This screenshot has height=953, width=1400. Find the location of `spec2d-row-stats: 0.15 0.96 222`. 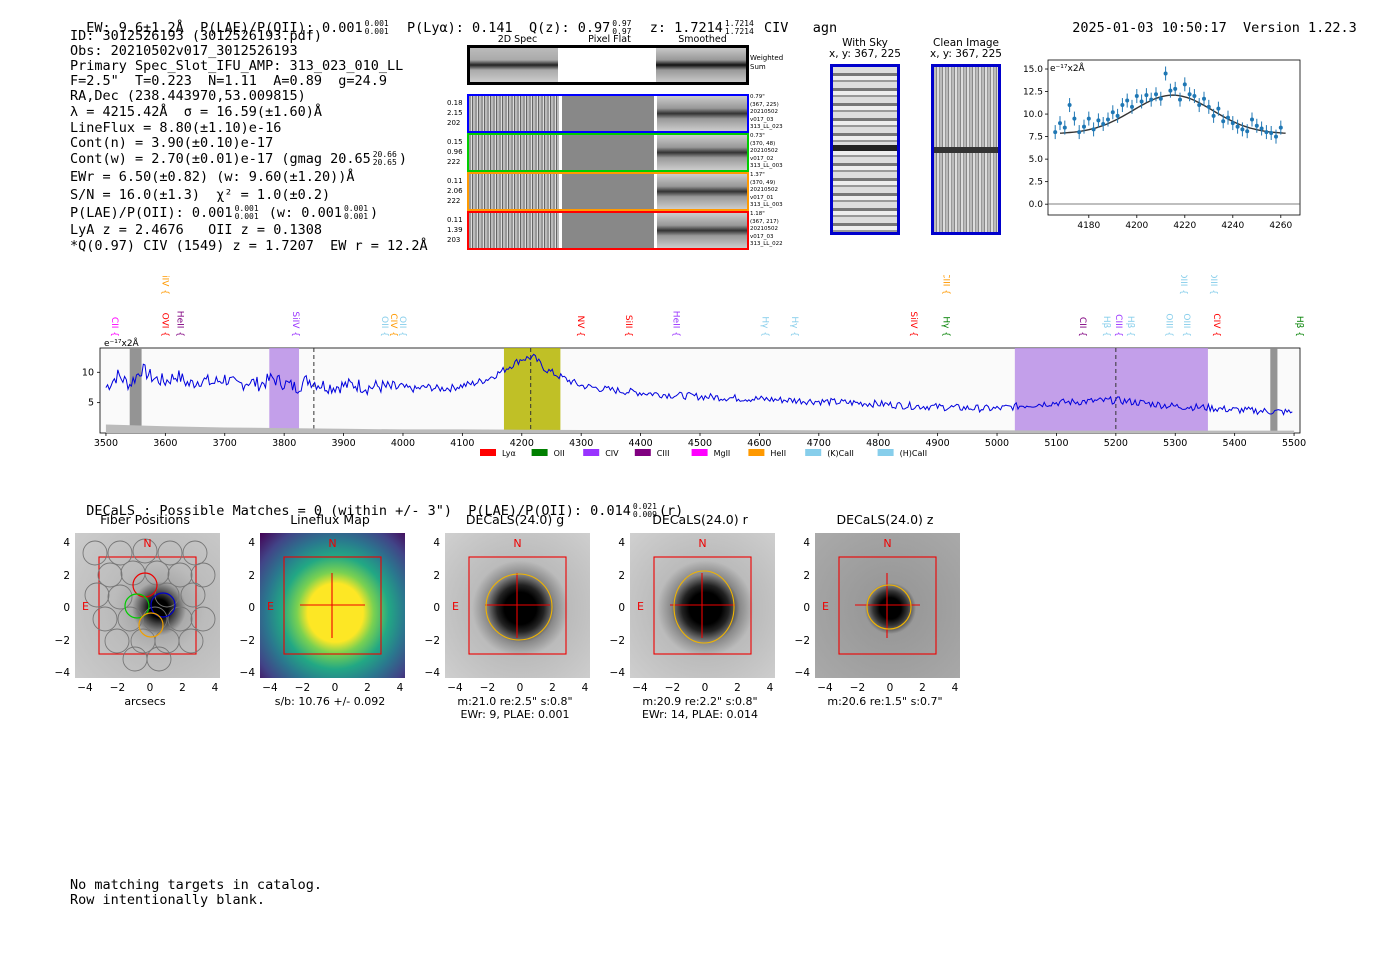

spec2d-row-stats: 0.15 0.96 222 is located at coordinates (455, 152).